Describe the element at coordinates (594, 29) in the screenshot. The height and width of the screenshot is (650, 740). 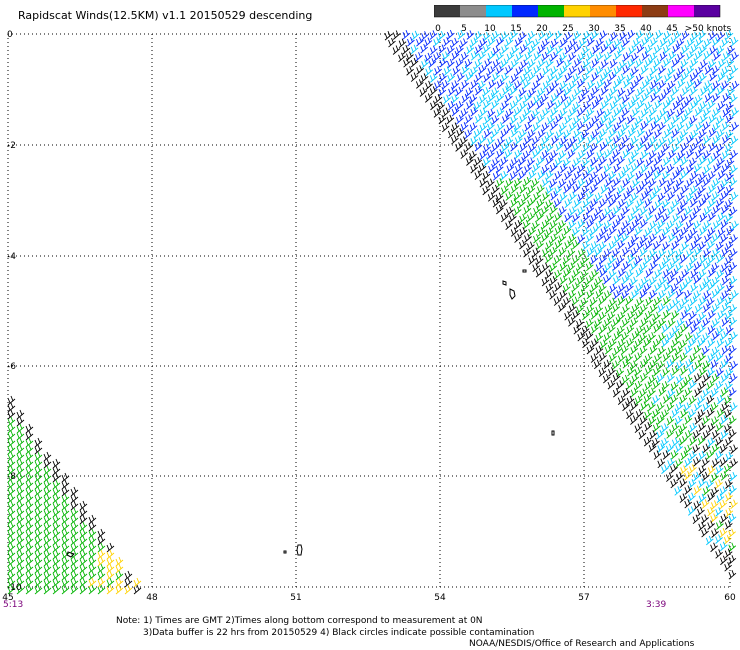
I see `legend-label: 30` at that location.